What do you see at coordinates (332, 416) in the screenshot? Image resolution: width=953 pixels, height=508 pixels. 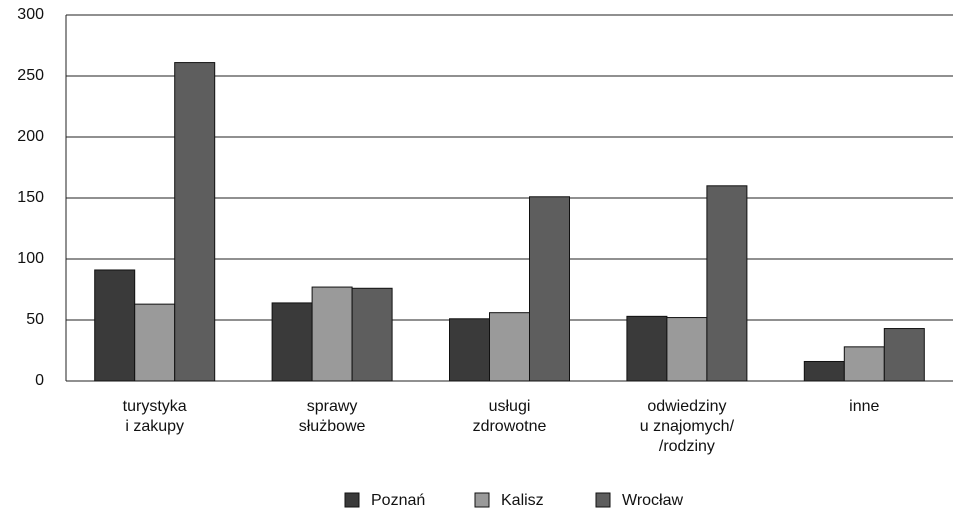 I see `x-tick-label: sprawy służbowe` at bounding box center [332, 416].